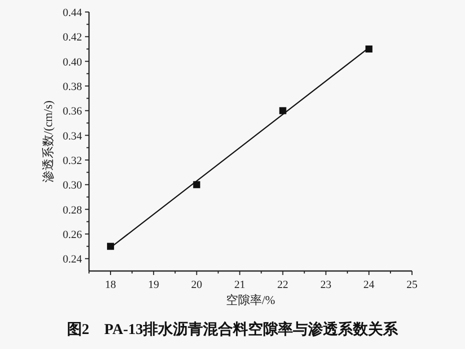 This screenshot has height=349, width=465. I want to click on x-tick-label: 24, so click(369, 285).